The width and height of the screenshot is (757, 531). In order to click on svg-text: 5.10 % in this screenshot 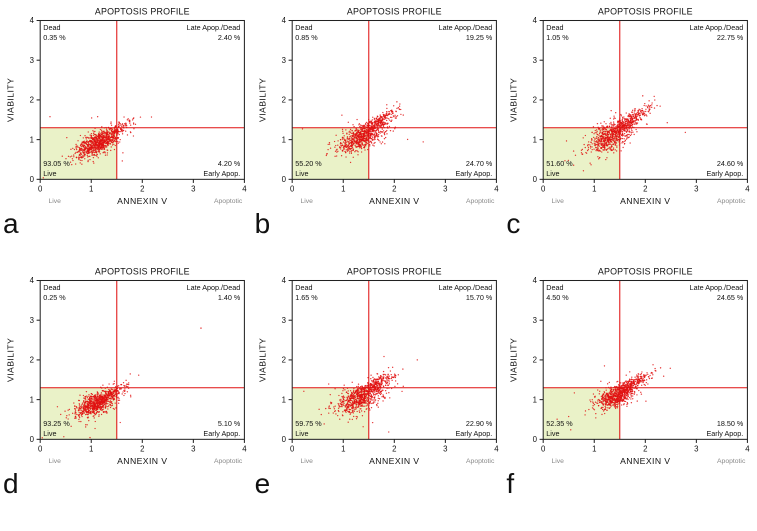, I will do `click(229, 423)`.